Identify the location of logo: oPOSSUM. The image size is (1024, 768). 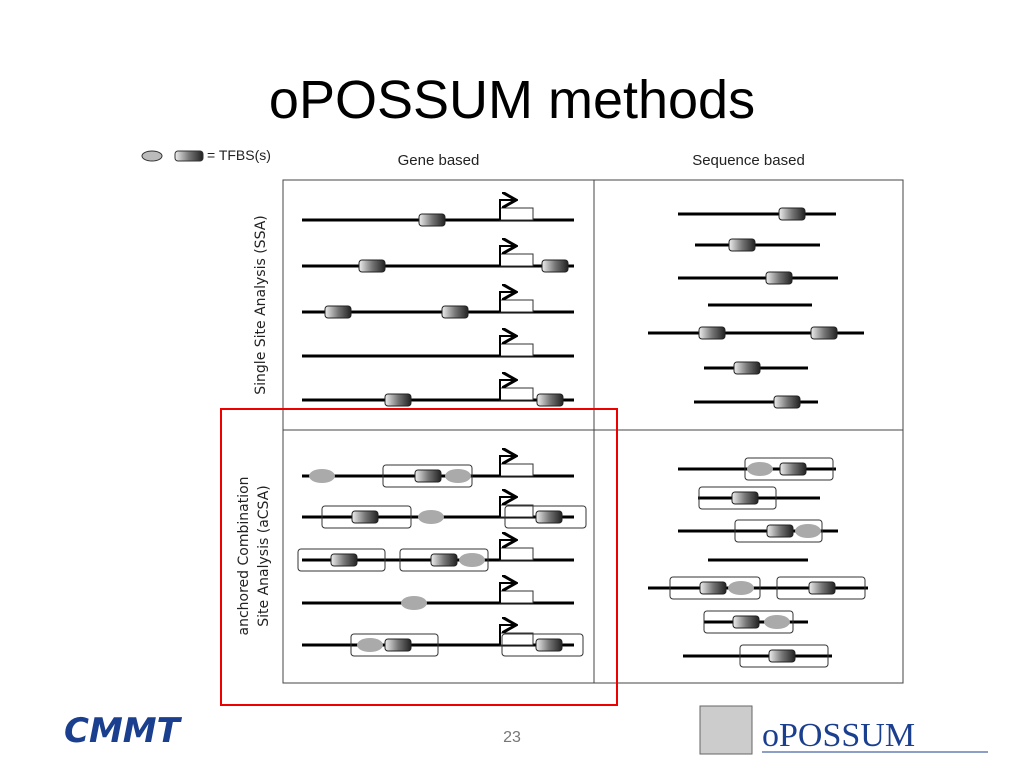
(838, 735).